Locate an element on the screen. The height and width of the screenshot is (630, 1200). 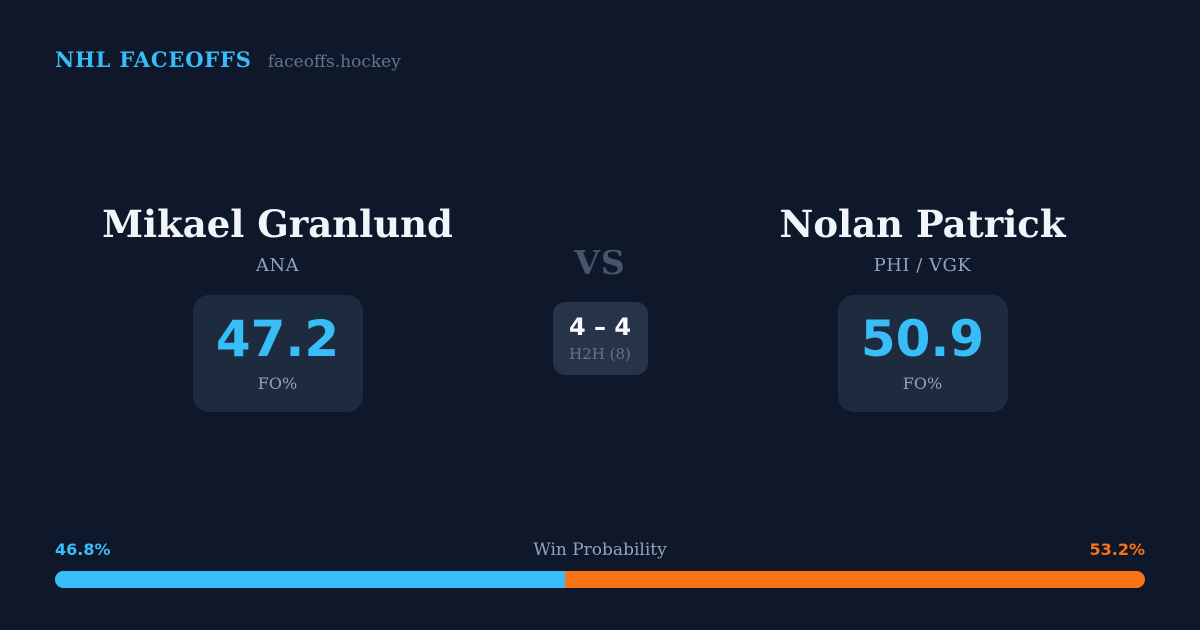
player-right-team: PHI / VGK is located at coordinates (922, 266).